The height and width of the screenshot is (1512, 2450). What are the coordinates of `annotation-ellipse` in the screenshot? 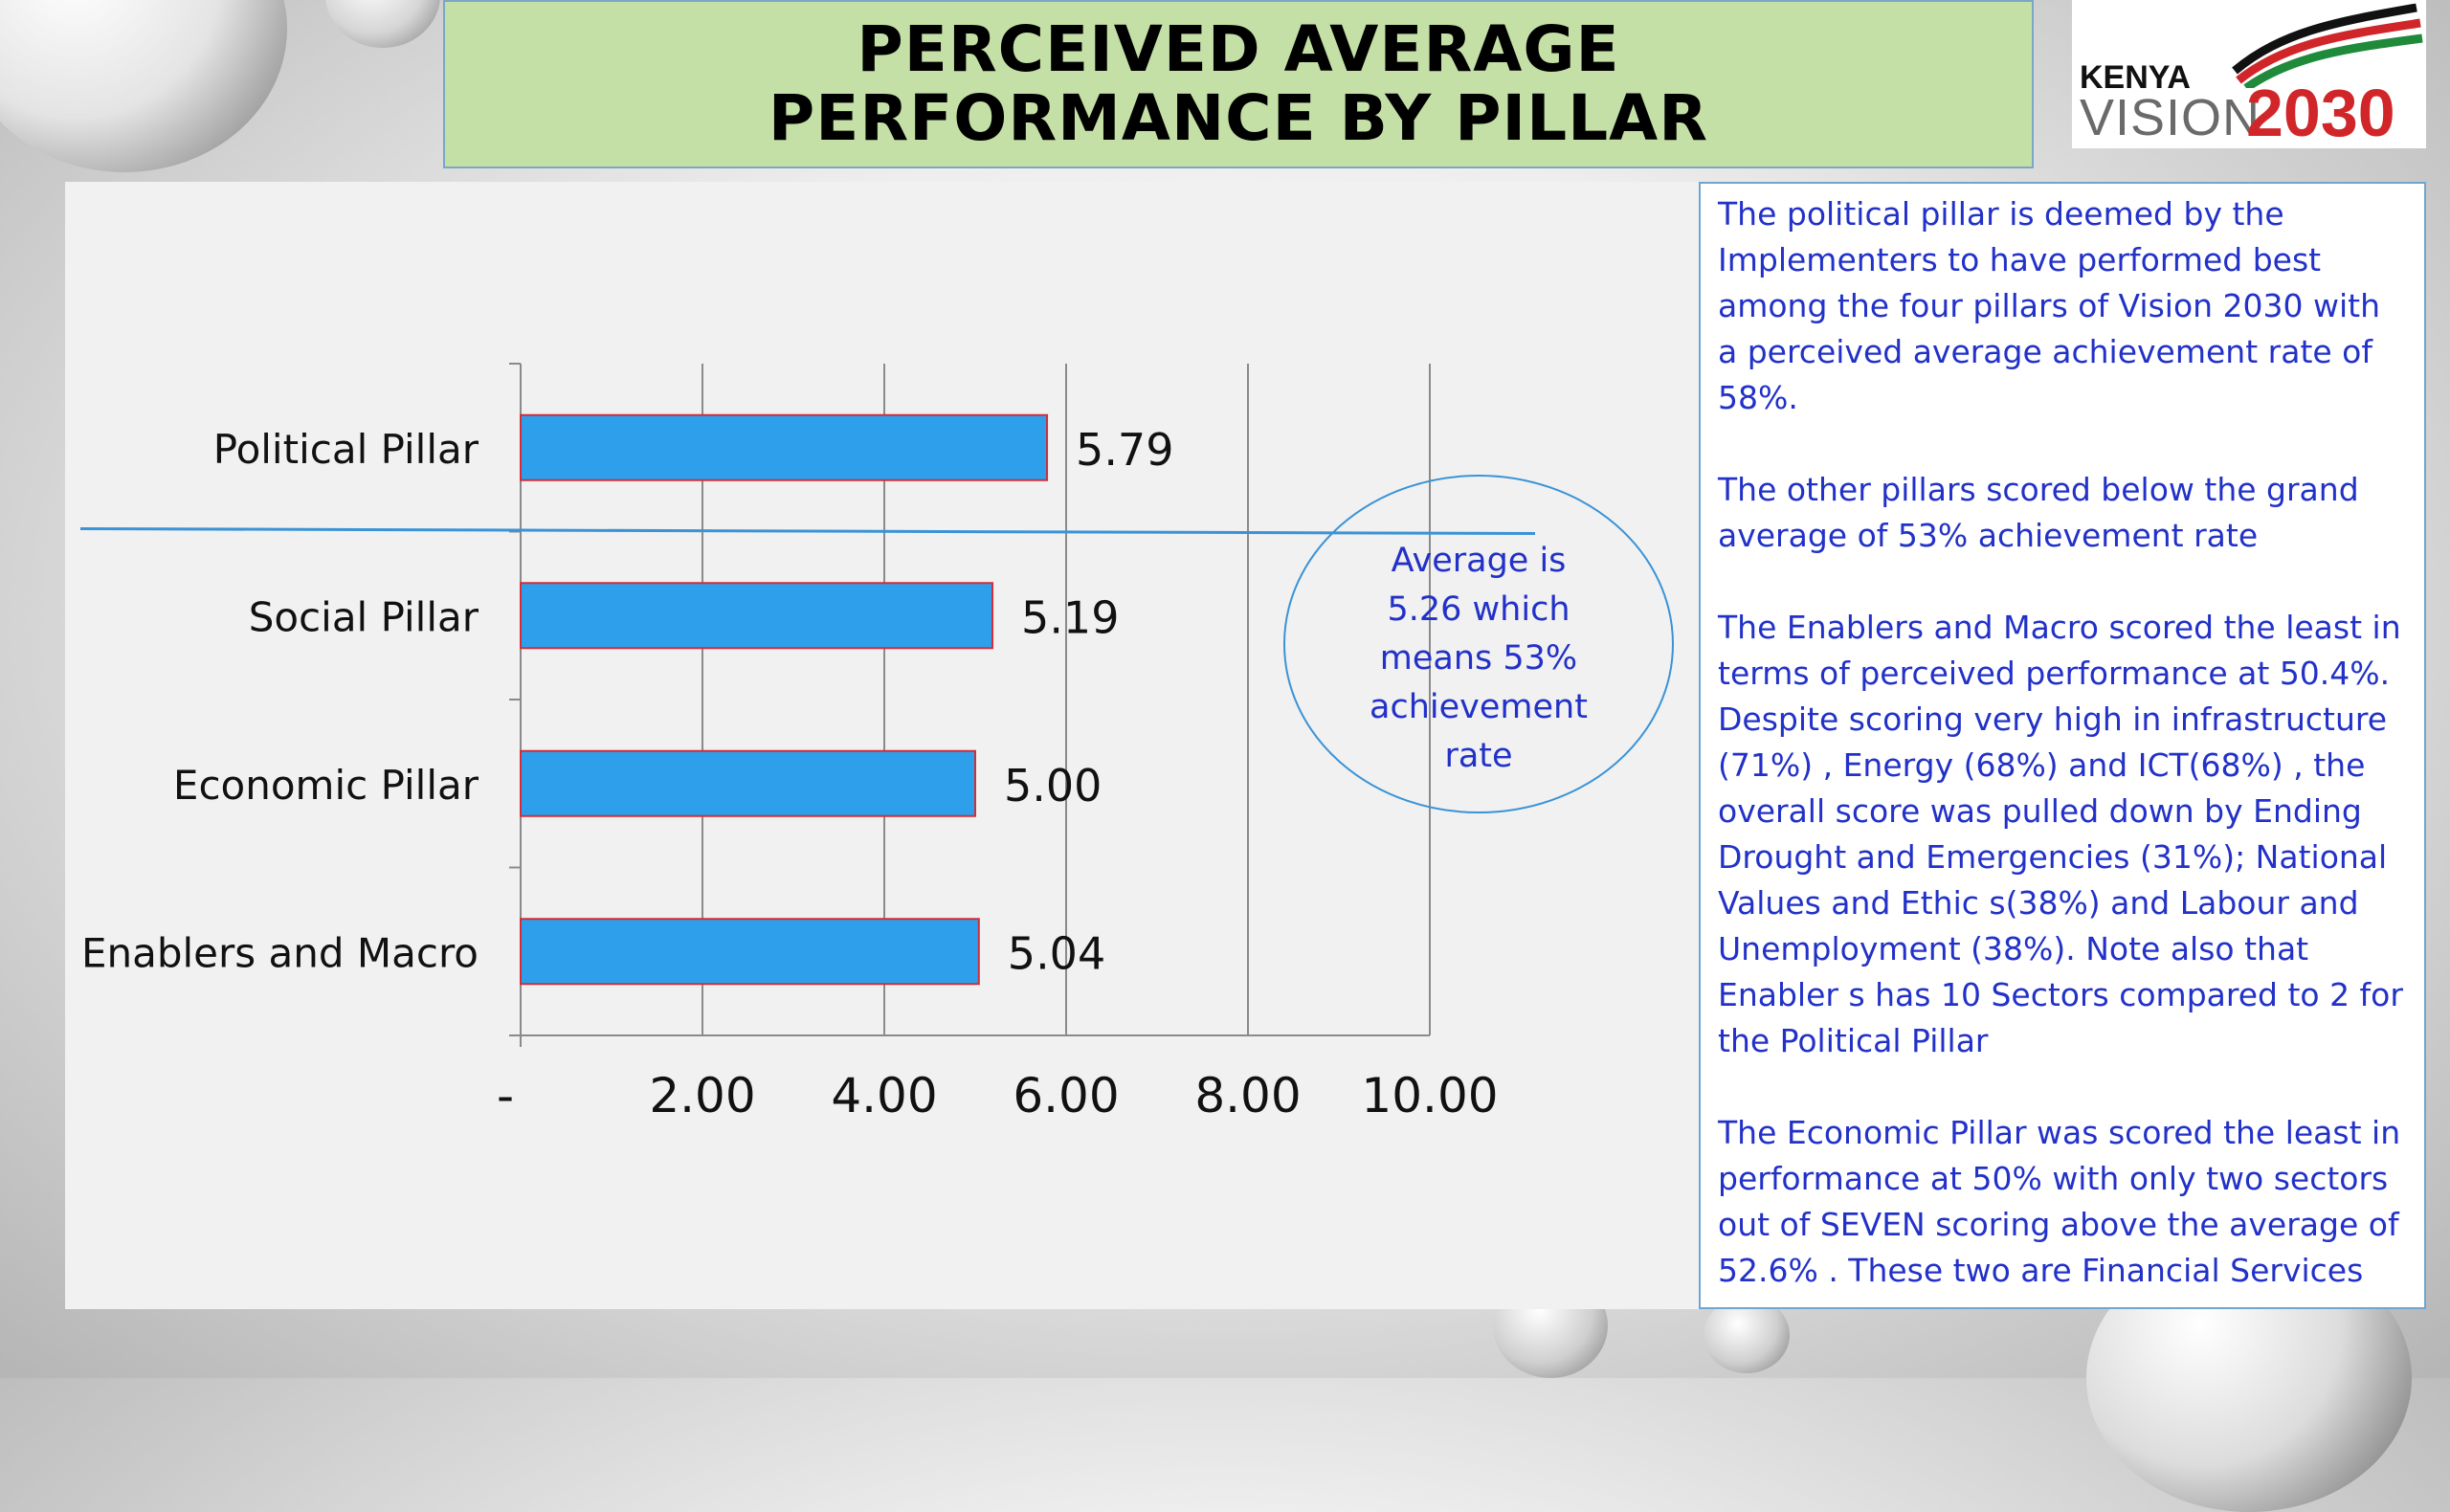 It's located at (1479, 644).